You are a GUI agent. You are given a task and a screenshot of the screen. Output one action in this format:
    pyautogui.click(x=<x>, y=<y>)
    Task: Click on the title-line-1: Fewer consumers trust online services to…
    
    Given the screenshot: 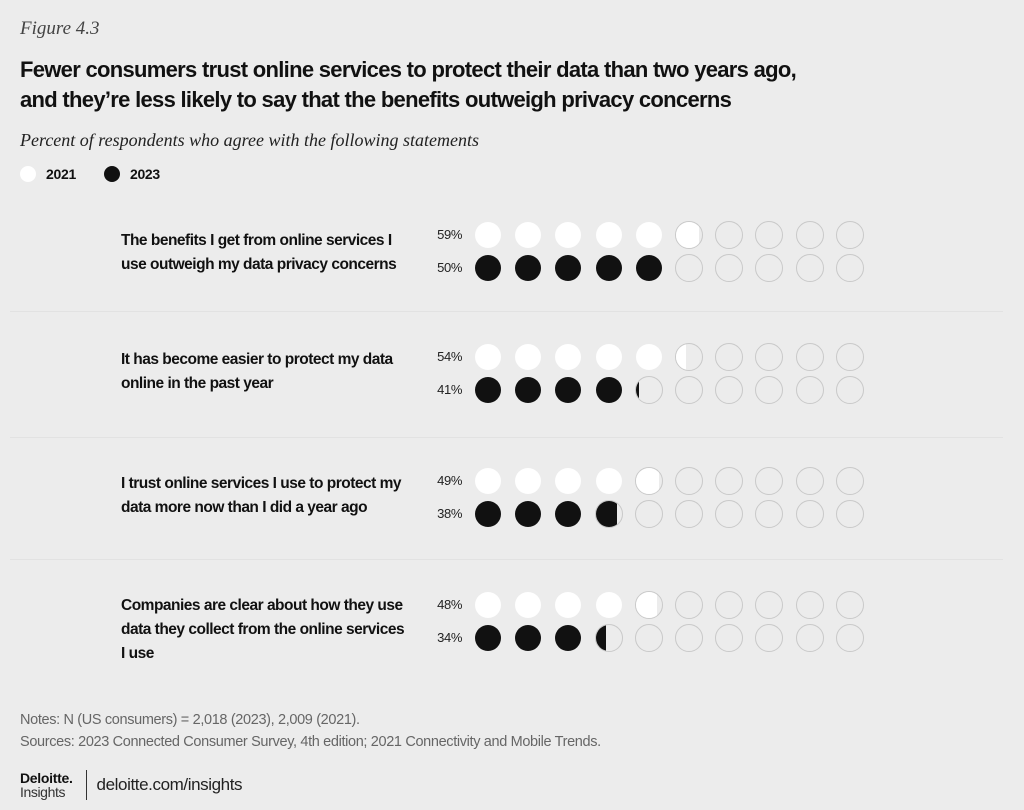 What is the action you would take?
    pyautogui.click(x=408, y=69)
    